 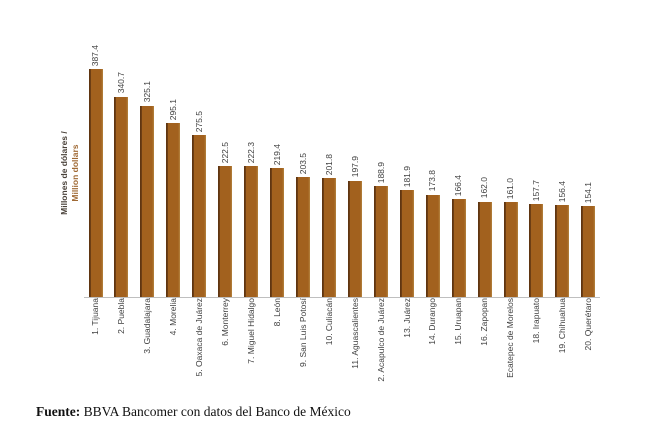 I want to click on category-label: 1. Tijuana, so click(x=95, y=316).